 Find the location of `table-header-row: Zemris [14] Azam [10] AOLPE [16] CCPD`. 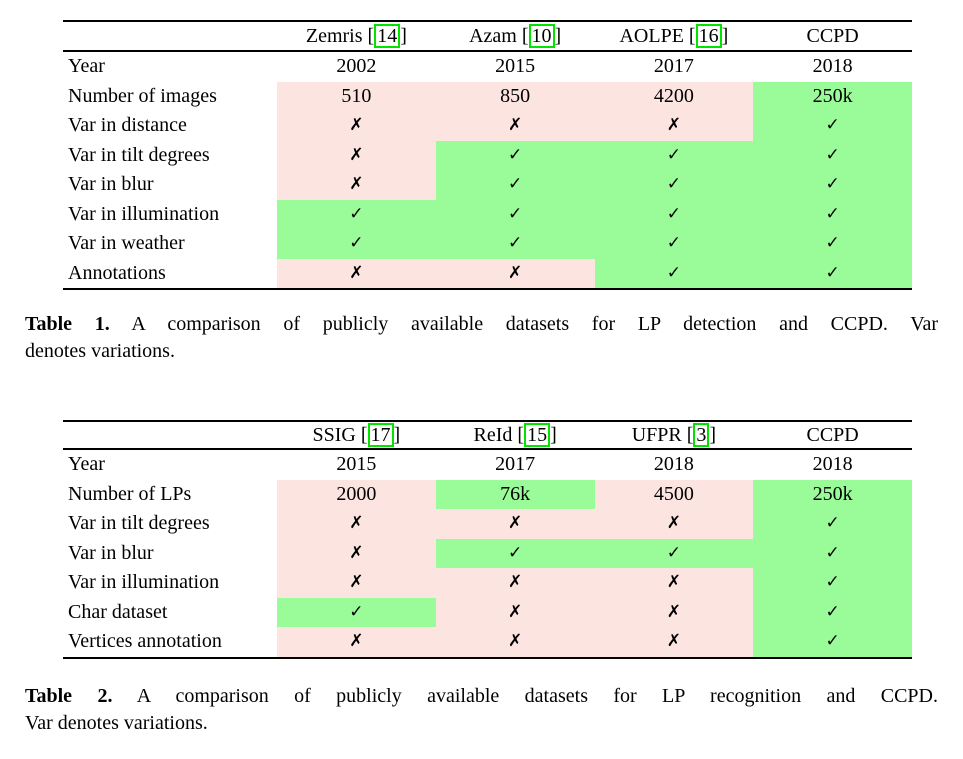

table-header-row: Zemris [14] Azam [10] AOLPE [16] CCPD is located at coordinates (487, 36).